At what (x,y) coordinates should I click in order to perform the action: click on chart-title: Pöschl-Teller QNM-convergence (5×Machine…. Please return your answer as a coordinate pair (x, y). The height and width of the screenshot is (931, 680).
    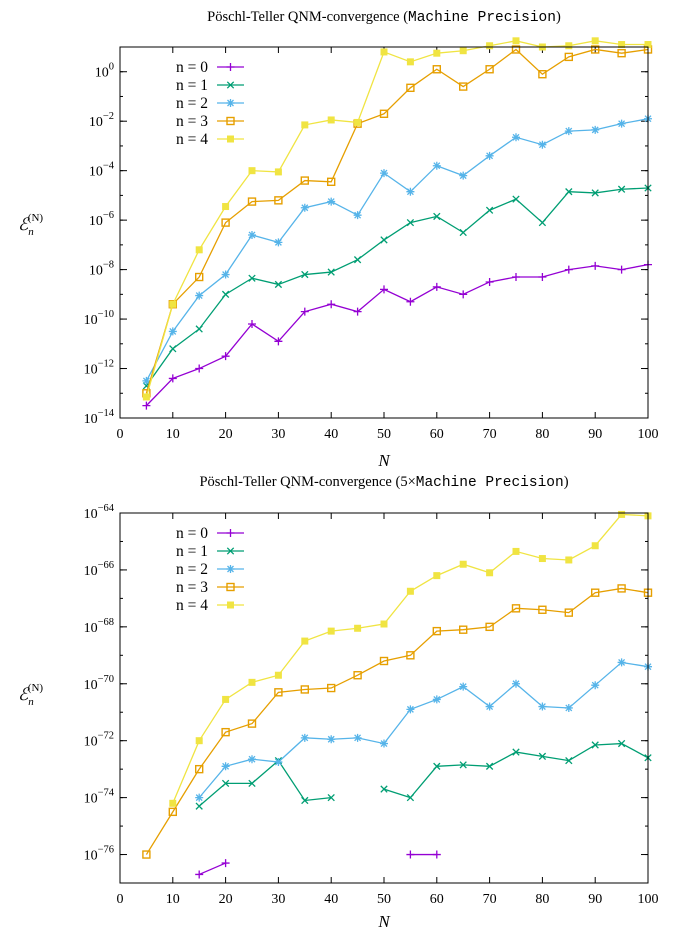
    Looking at the image, I should click on (383, 482).